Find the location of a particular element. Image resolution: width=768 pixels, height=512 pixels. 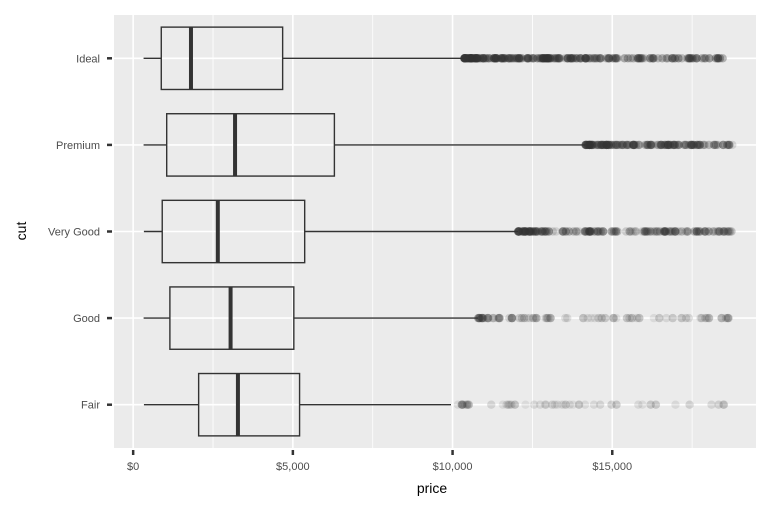

iqr-box is located at coordinates (249, 404).